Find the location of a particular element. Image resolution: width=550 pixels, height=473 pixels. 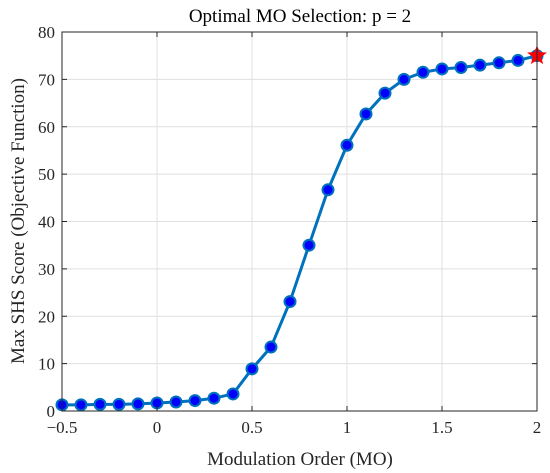

x-tick-label: 0 is located at coordinates (157, 427).